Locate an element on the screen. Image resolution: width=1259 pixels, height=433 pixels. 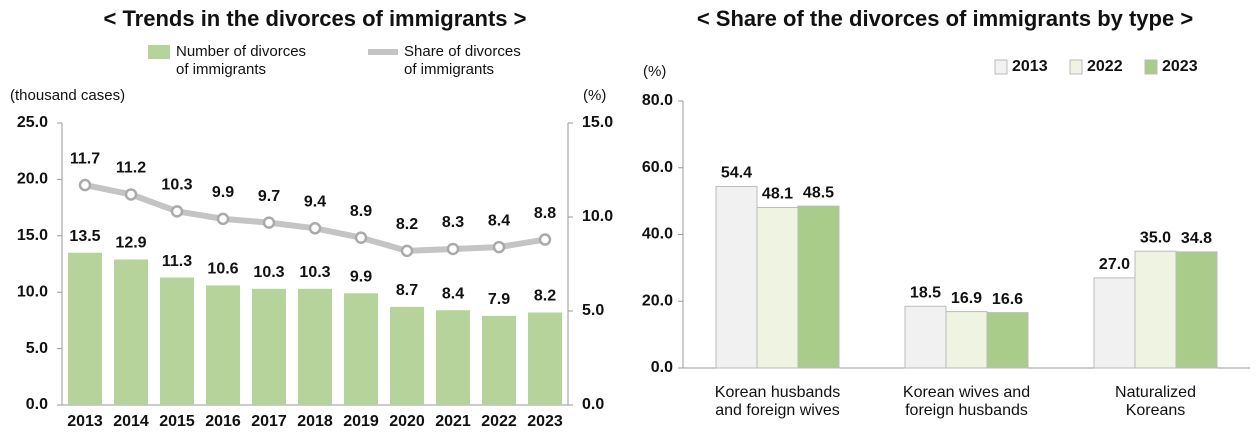
data-label: 11.3 is located at coordinates (177, 261).